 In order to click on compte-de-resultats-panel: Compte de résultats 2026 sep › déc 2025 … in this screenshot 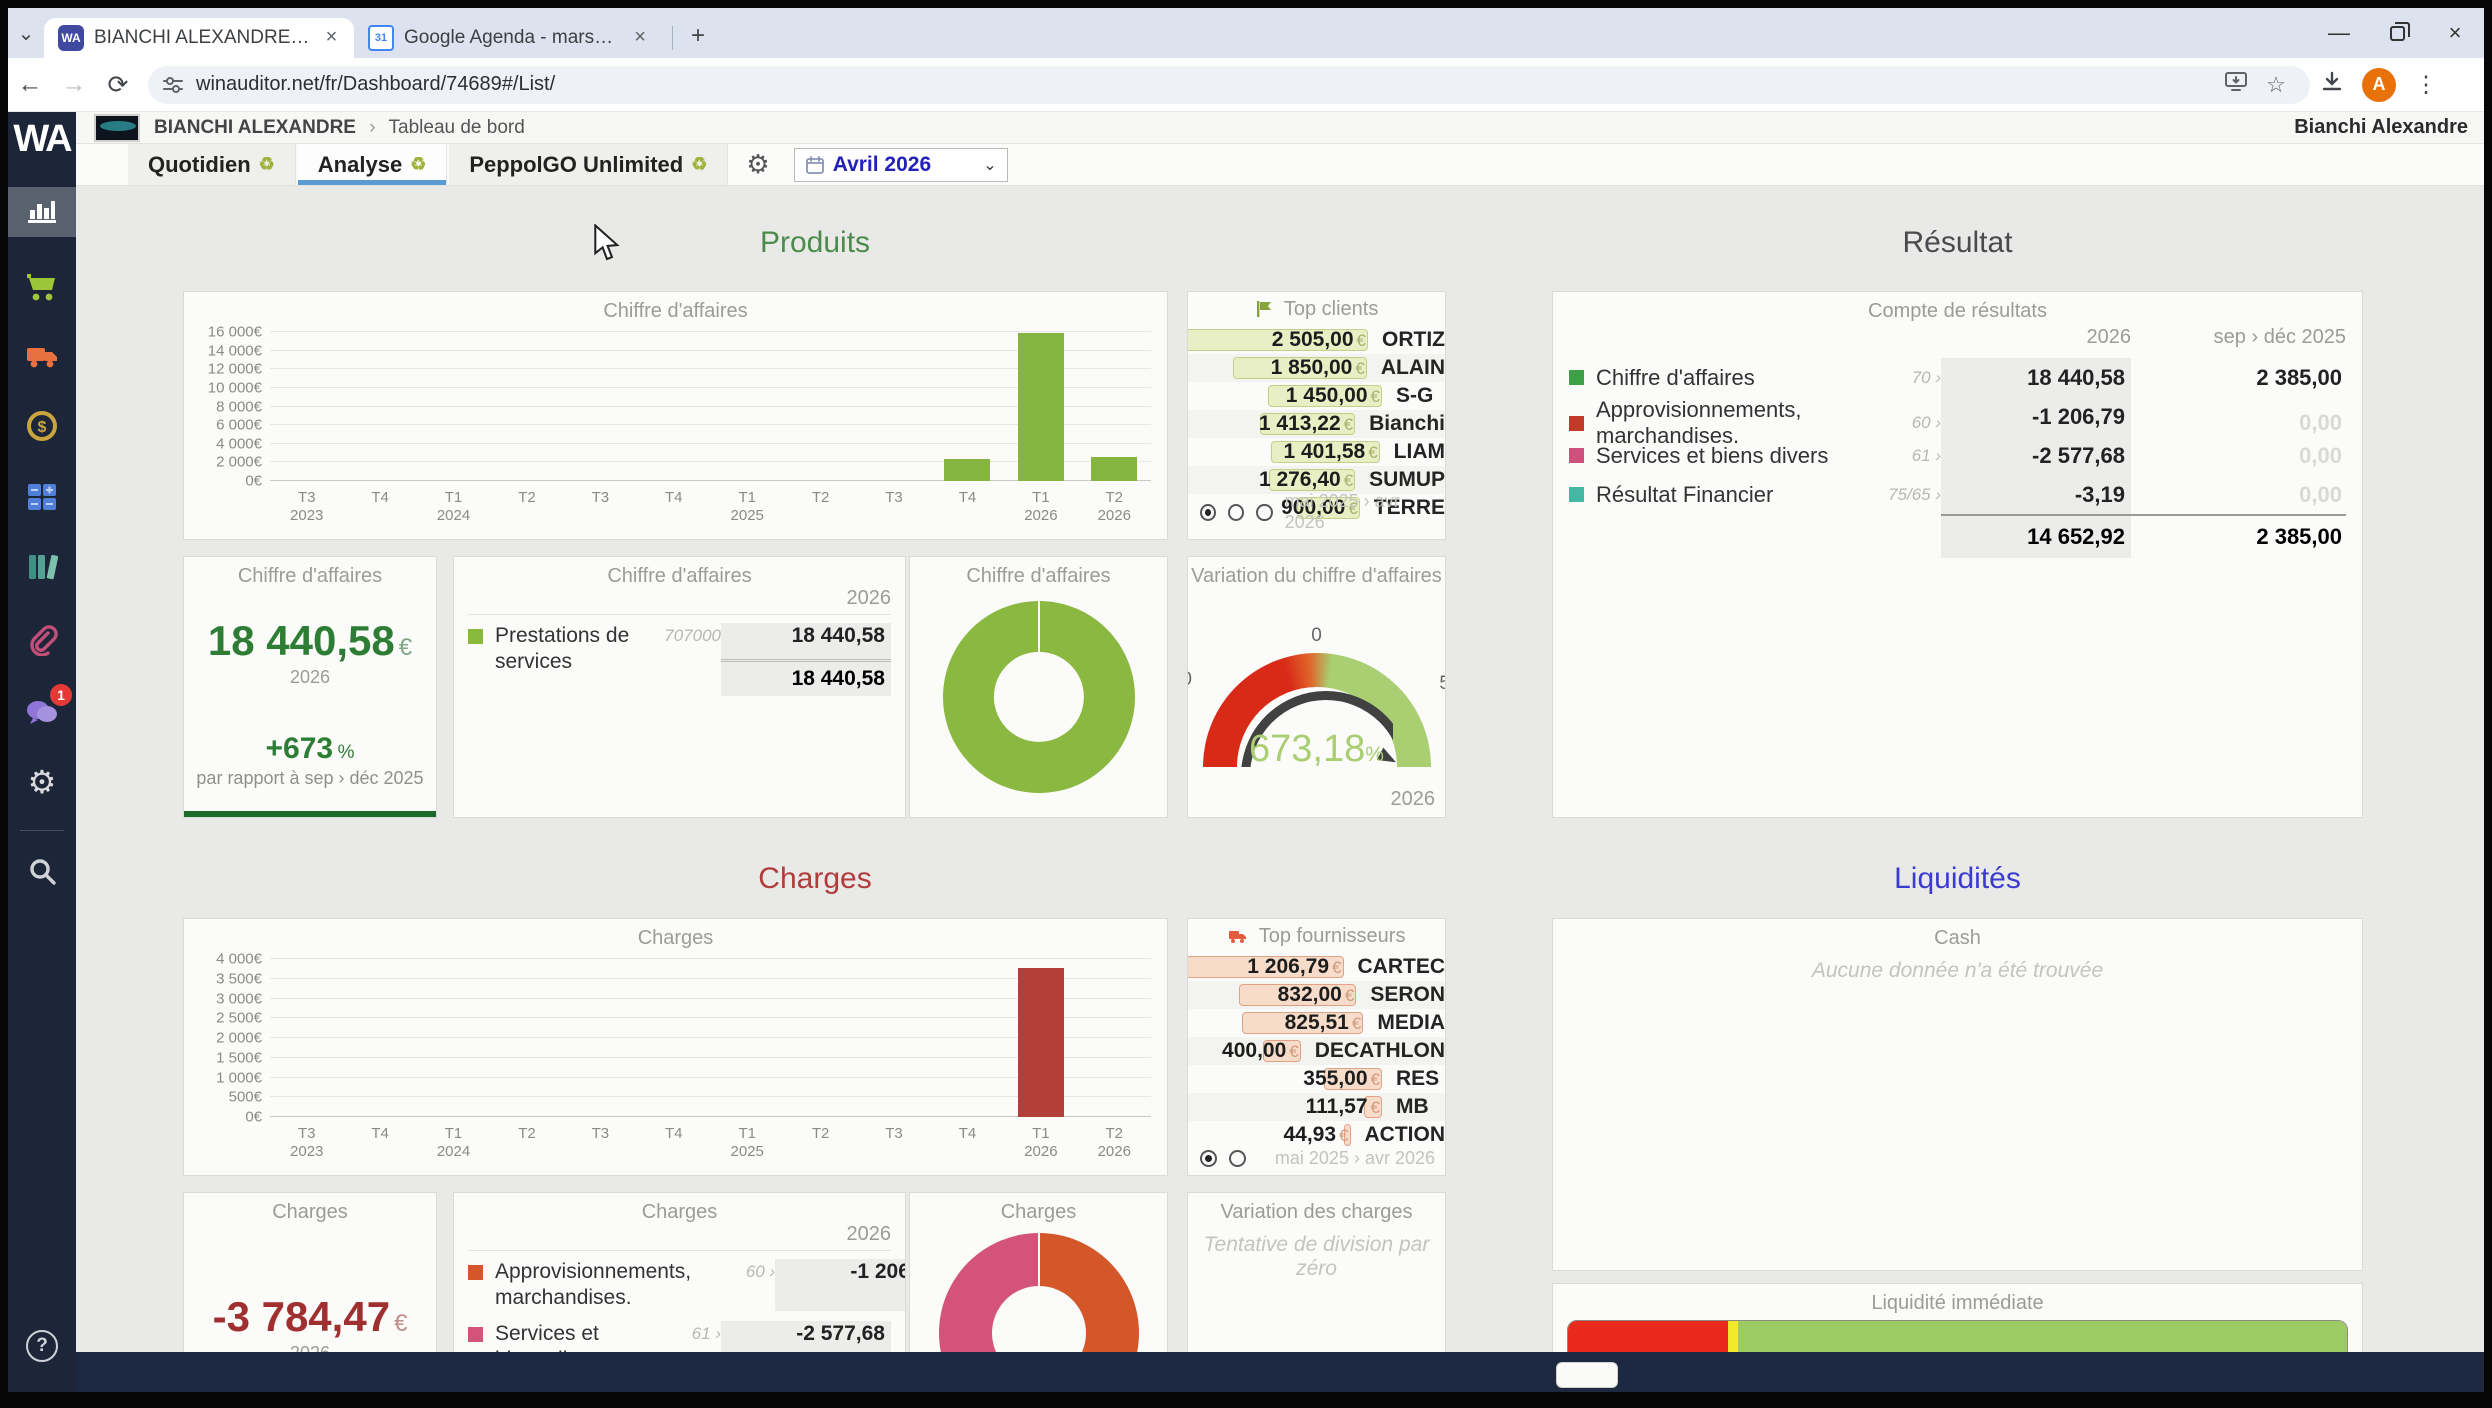, I will do `click(1957, 554)`.